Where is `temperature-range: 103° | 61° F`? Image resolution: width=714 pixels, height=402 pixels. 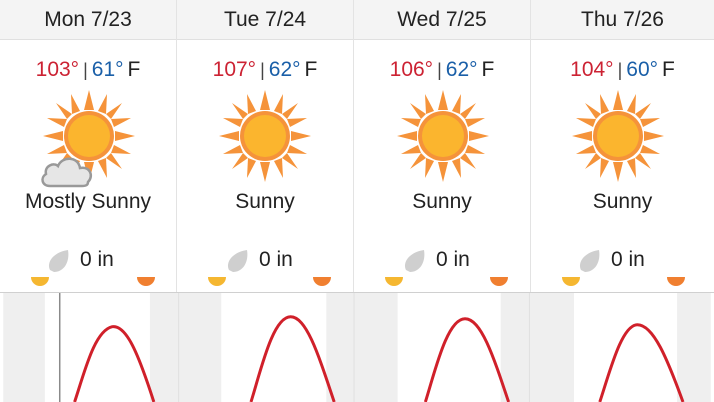 temperature-range: 103° | 61° F is located at coordinates (88, 70).